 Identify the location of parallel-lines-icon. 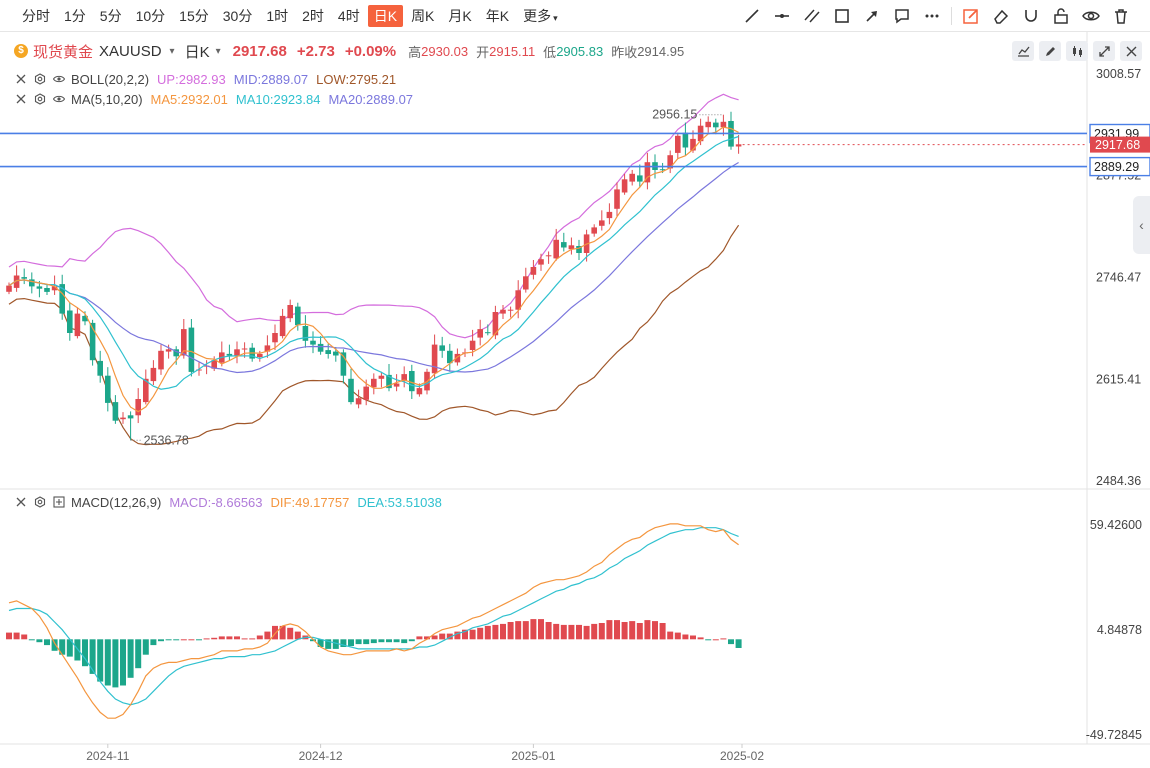
(812, 16).